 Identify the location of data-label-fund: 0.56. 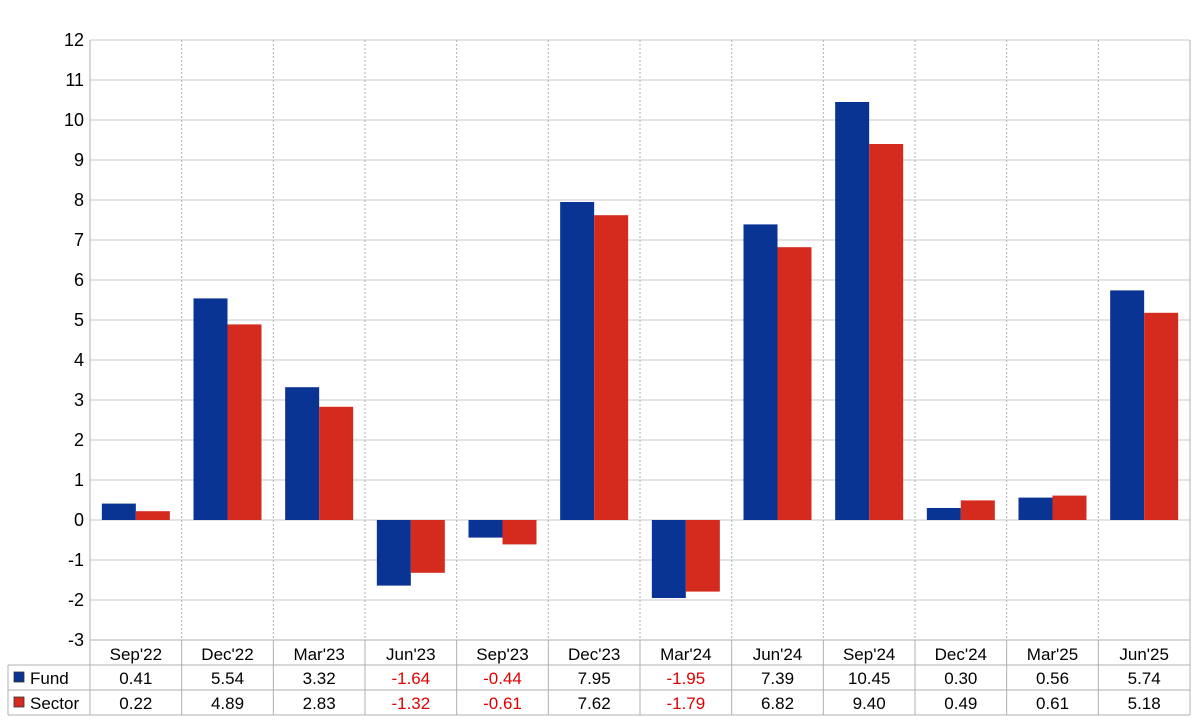
(1052, 678).